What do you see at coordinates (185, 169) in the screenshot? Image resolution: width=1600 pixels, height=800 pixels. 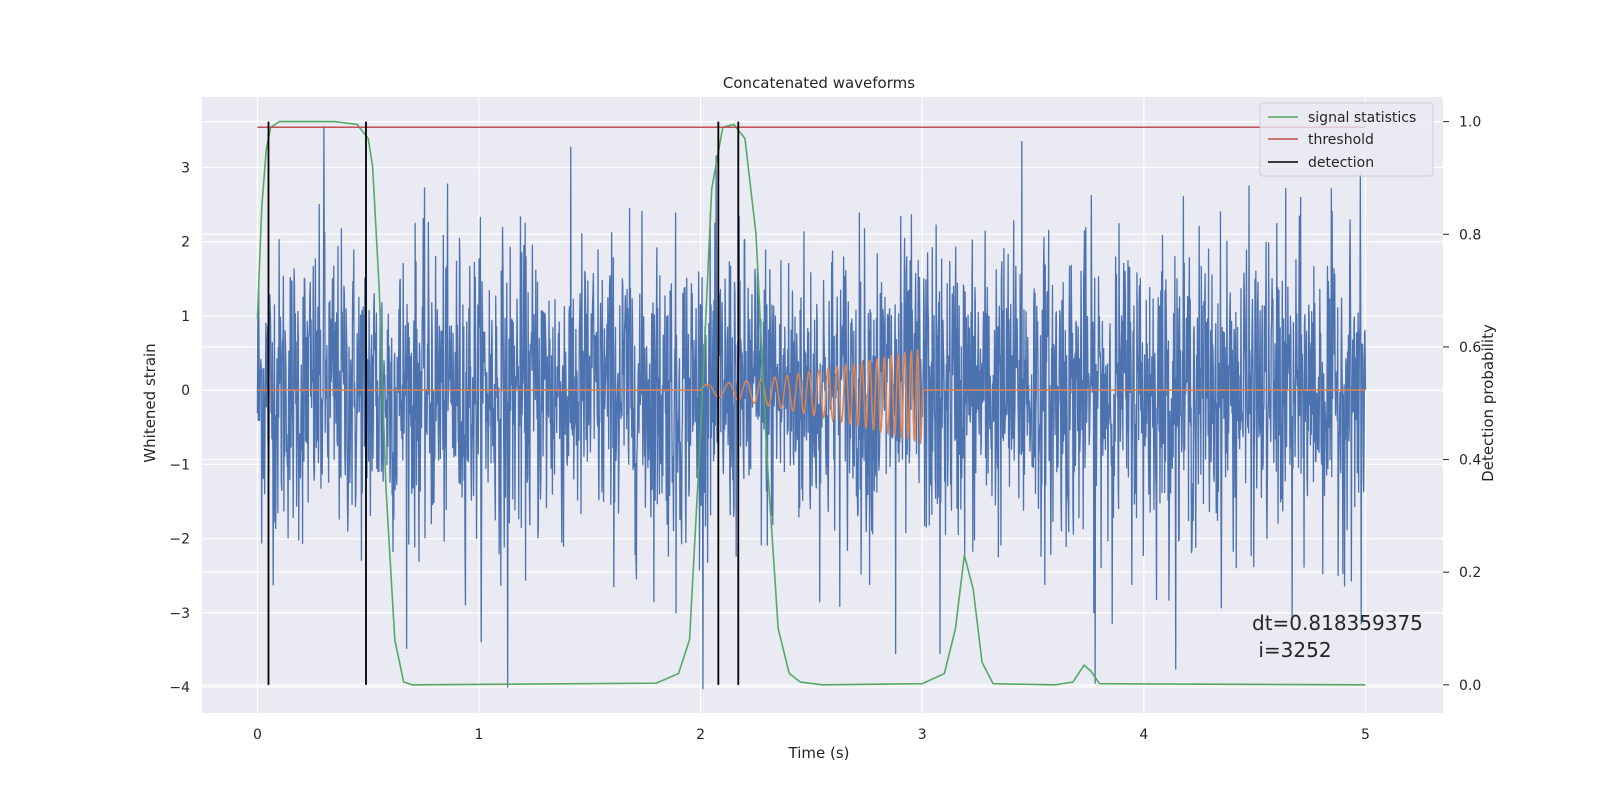 I see `y-tick-label: 3` at bounding box center [185, 169].